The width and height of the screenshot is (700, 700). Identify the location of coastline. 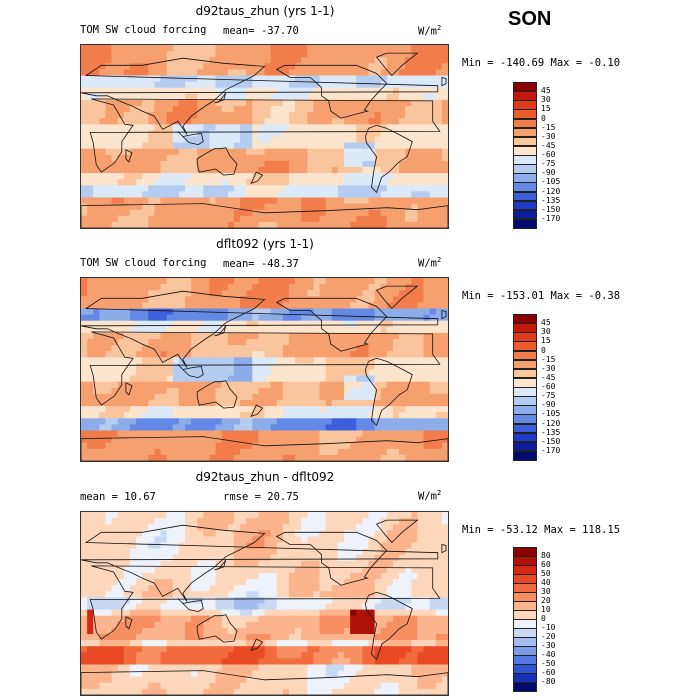
(397, 297).